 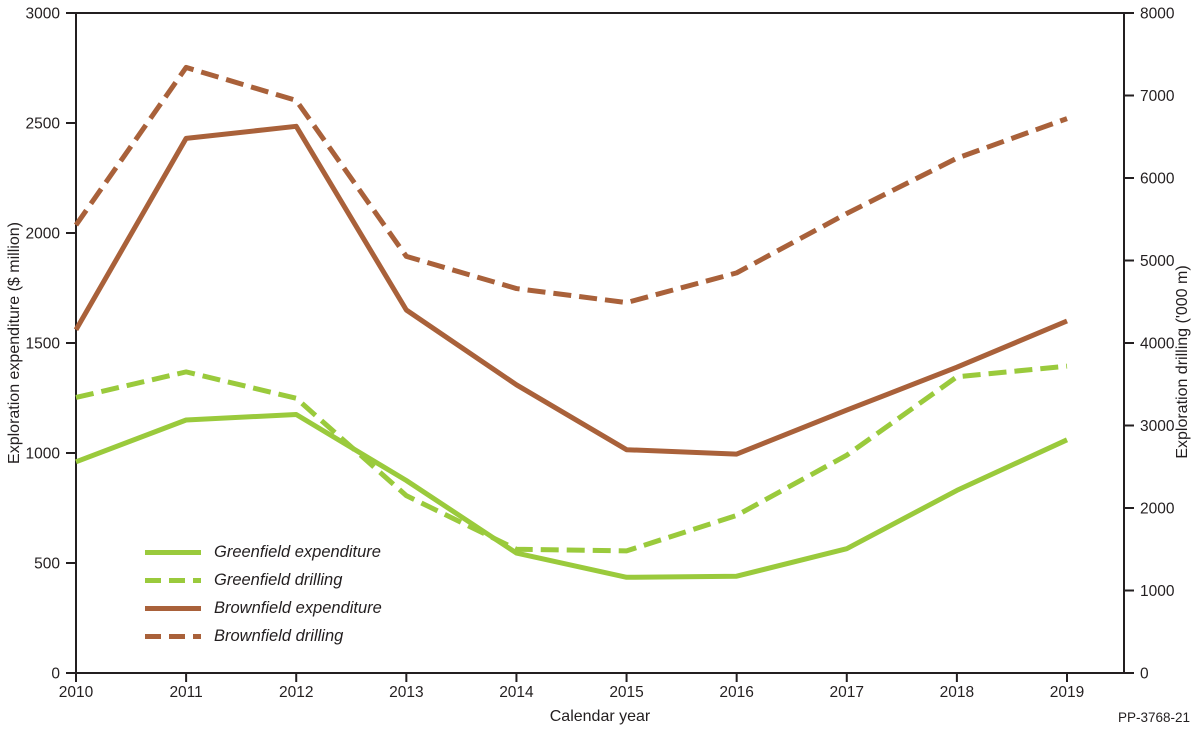 I want to click on legend-label: Brownfield expenditure, so click(x=298, y=608).